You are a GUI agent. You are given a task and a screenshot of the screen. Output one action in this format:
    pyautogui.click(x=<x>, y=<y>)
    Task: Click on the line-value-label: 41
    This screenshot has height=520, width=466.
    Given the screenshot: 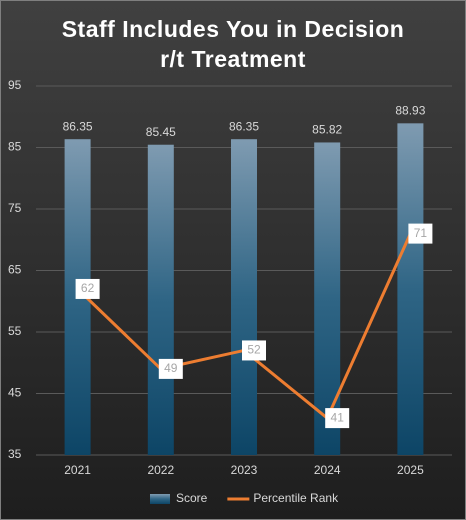 What is the action you would take?
    pyautogui.click(x=338, y=417)
    